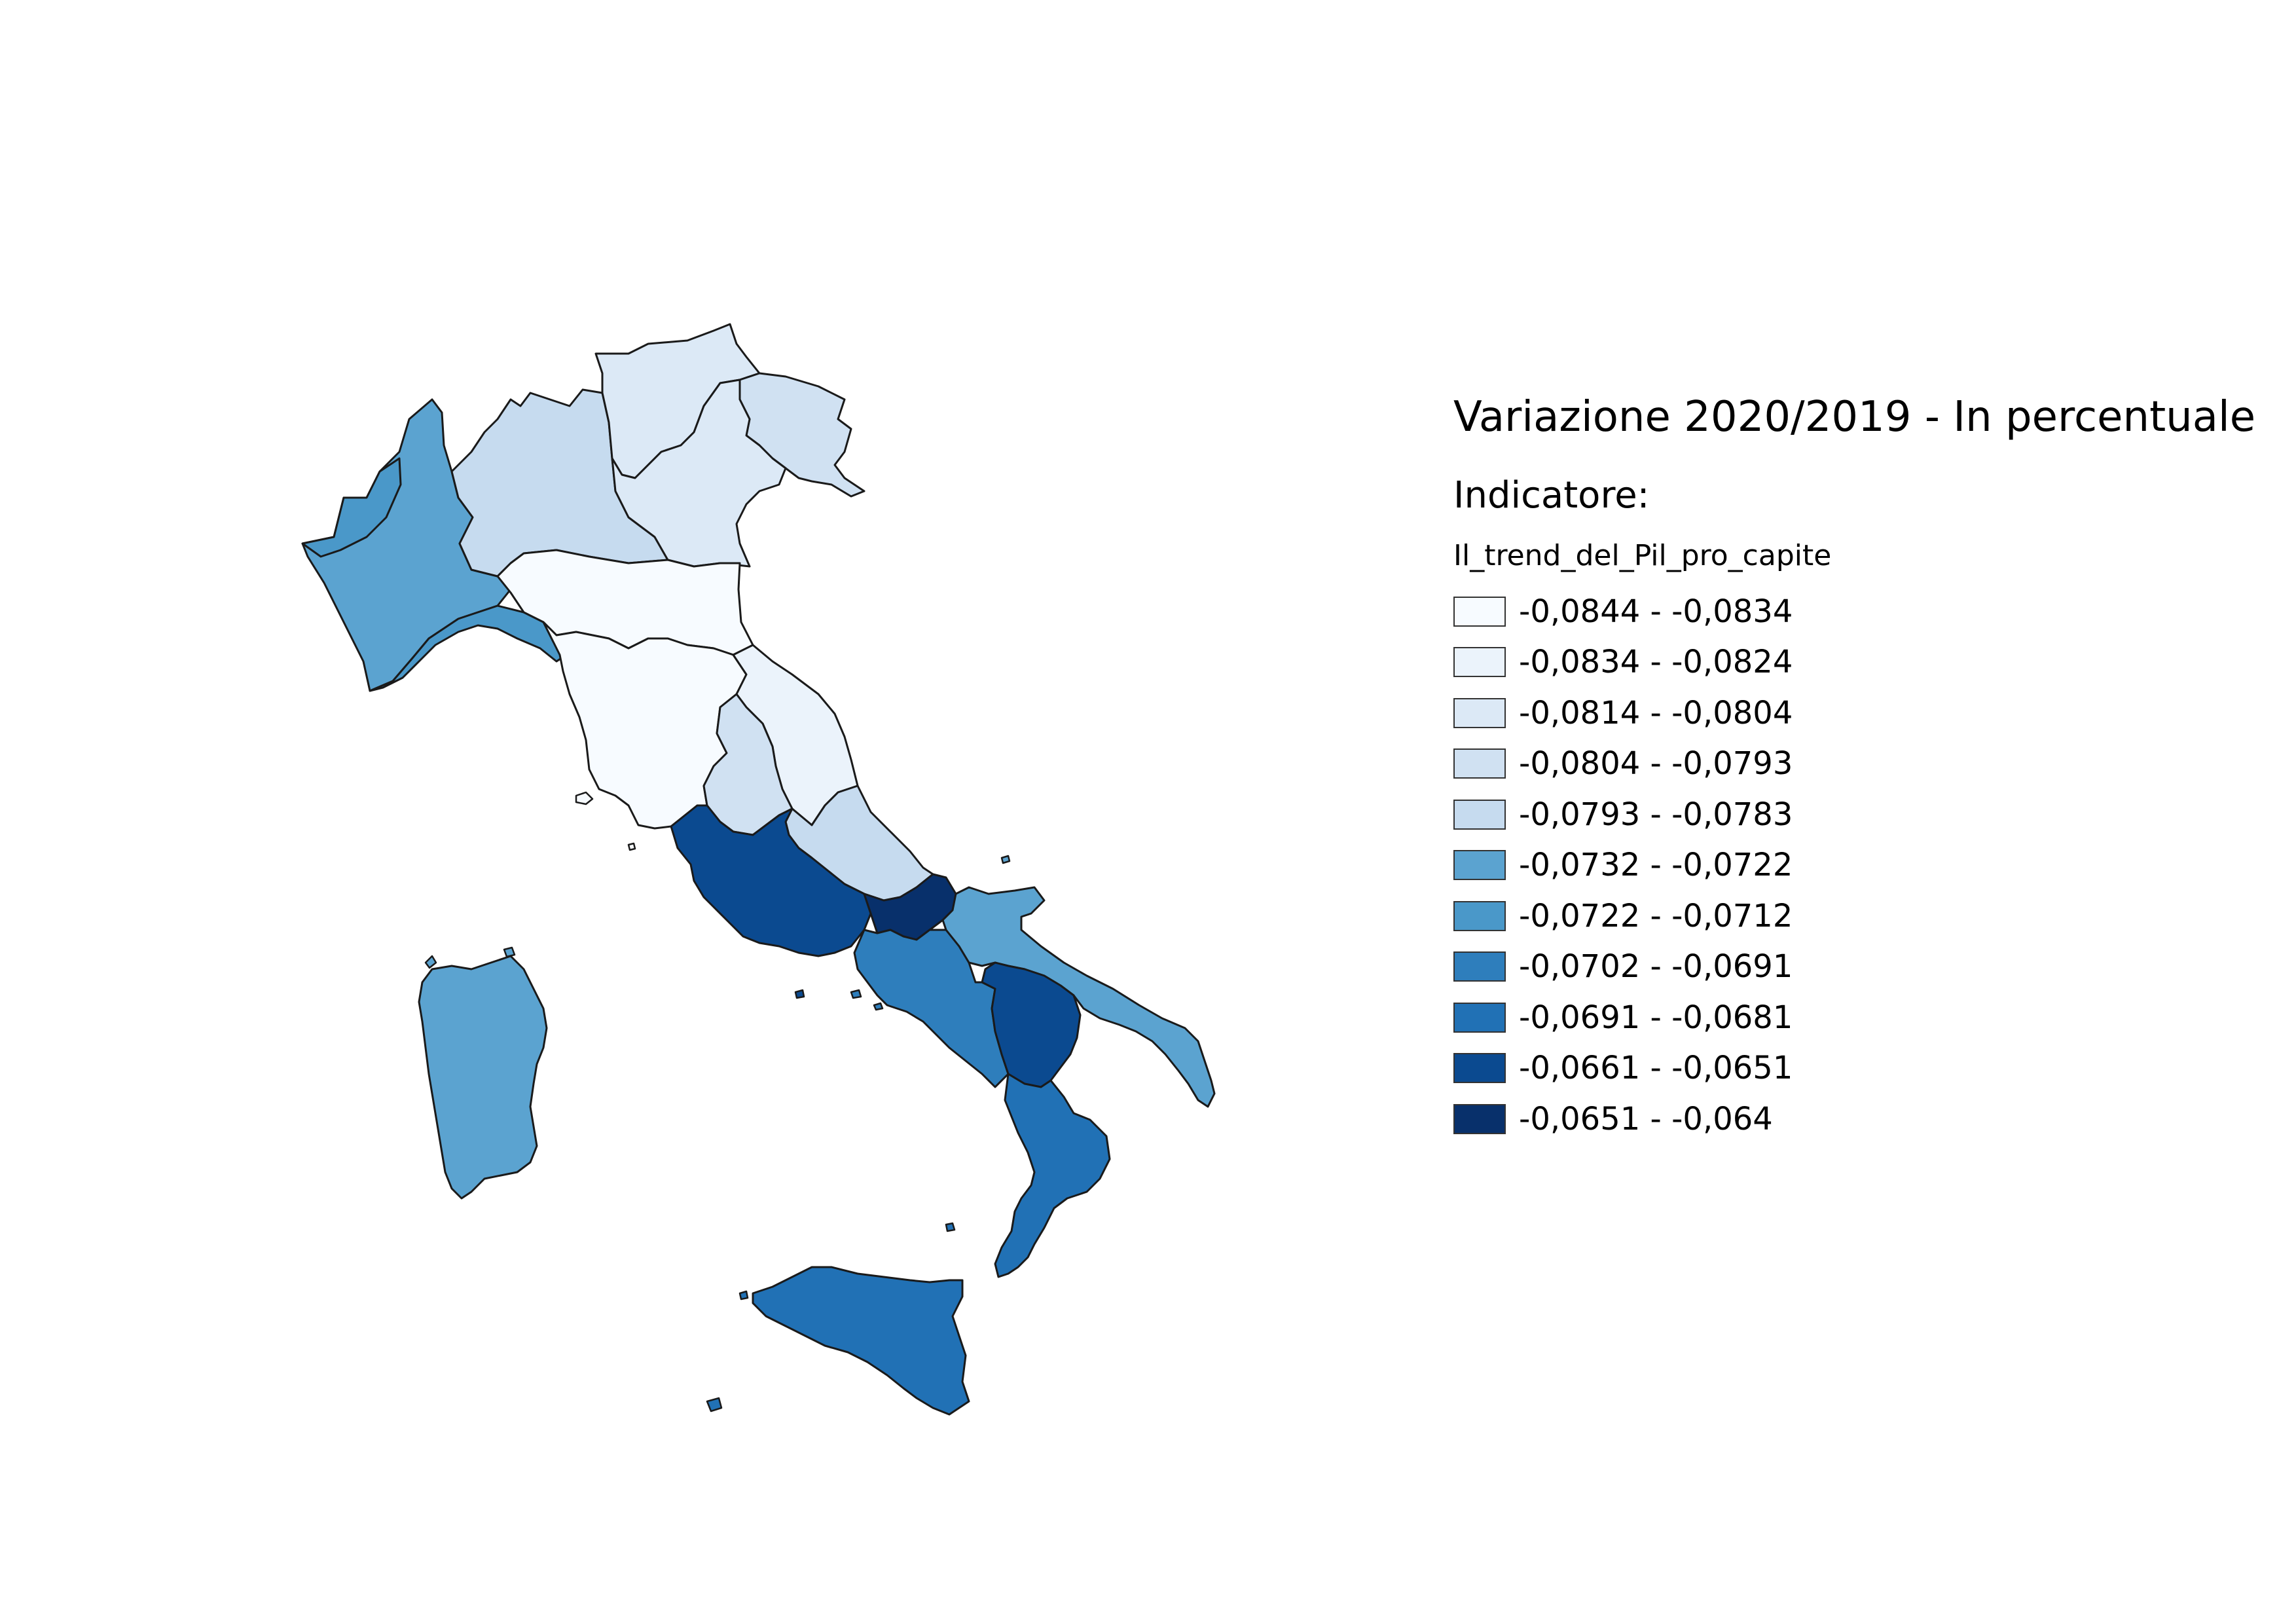 The width and height of the screenshot is (2296, 1624). What do you see at coordinates (1052, 1175) in the screenshot?
I see `region-calabria` at bounding box center [1052, 1175].